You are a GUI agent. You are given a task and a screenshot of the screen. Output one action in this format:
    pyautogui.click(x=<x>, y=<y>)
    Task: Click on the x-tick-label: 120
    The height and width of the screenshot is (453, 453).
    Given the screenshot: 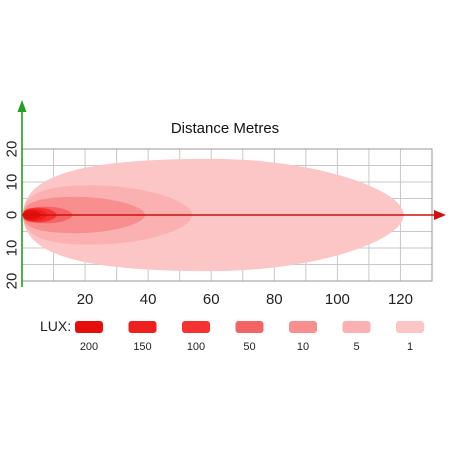 What is the action you would take?
    pyautogui.click(x=400, y=299)
    